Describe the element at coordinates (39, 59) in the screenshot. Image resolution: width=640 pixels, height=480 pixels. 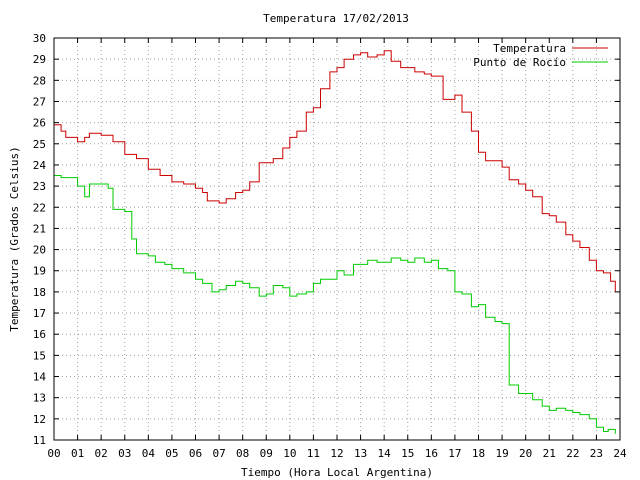
I see `y-tick-label: 29` at that location.